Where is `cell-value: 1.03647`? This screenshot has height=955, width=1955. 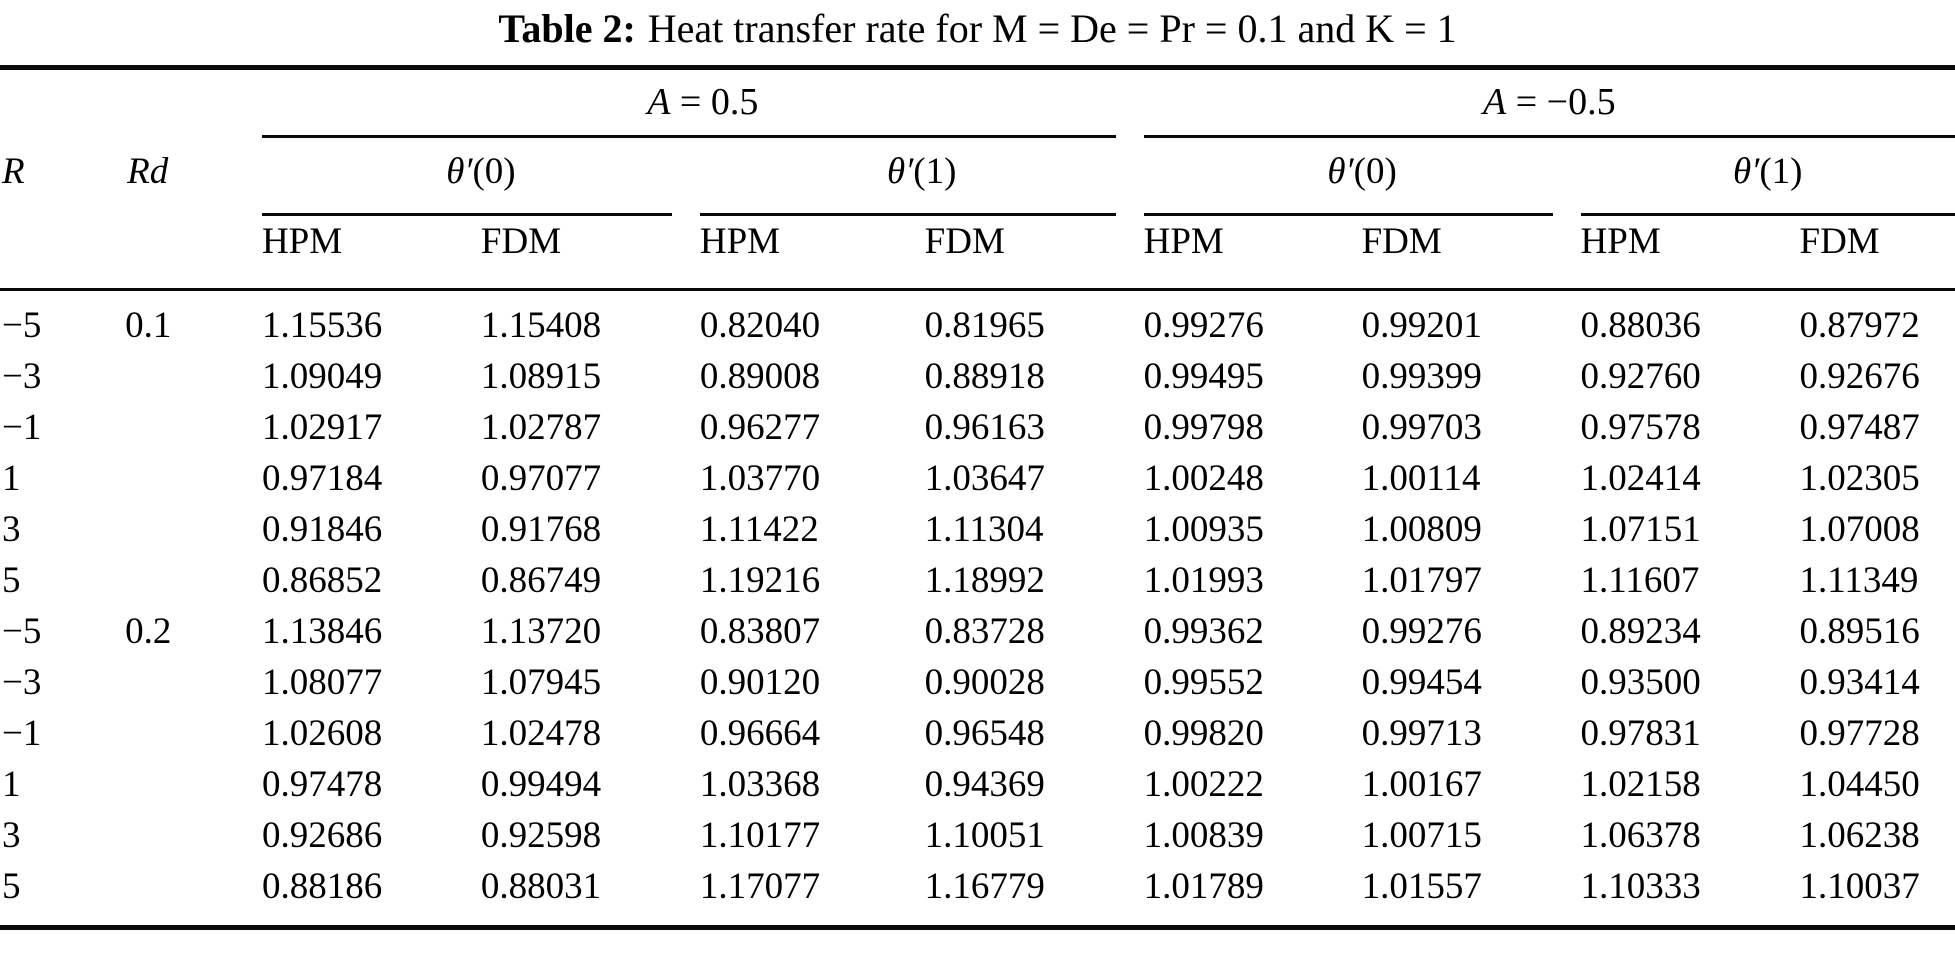 cell-value: 1.03647 is located at coordinates (984, 478).